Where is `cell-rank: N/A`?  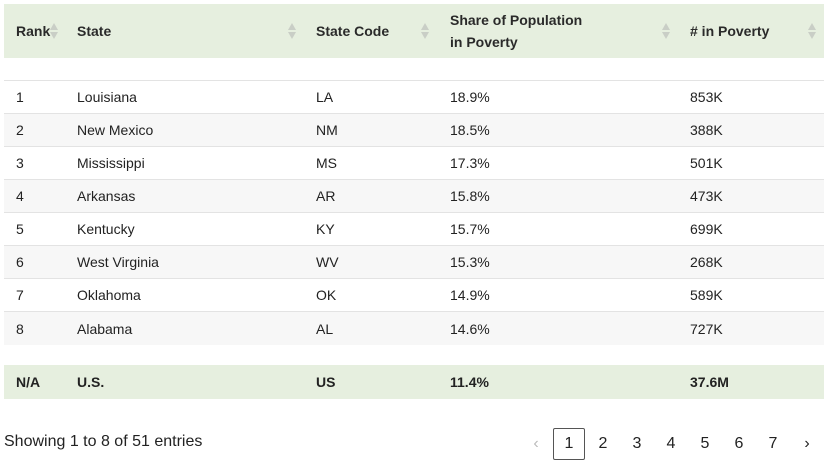 cell-rank: N/A is located at coordinates (28, 382).